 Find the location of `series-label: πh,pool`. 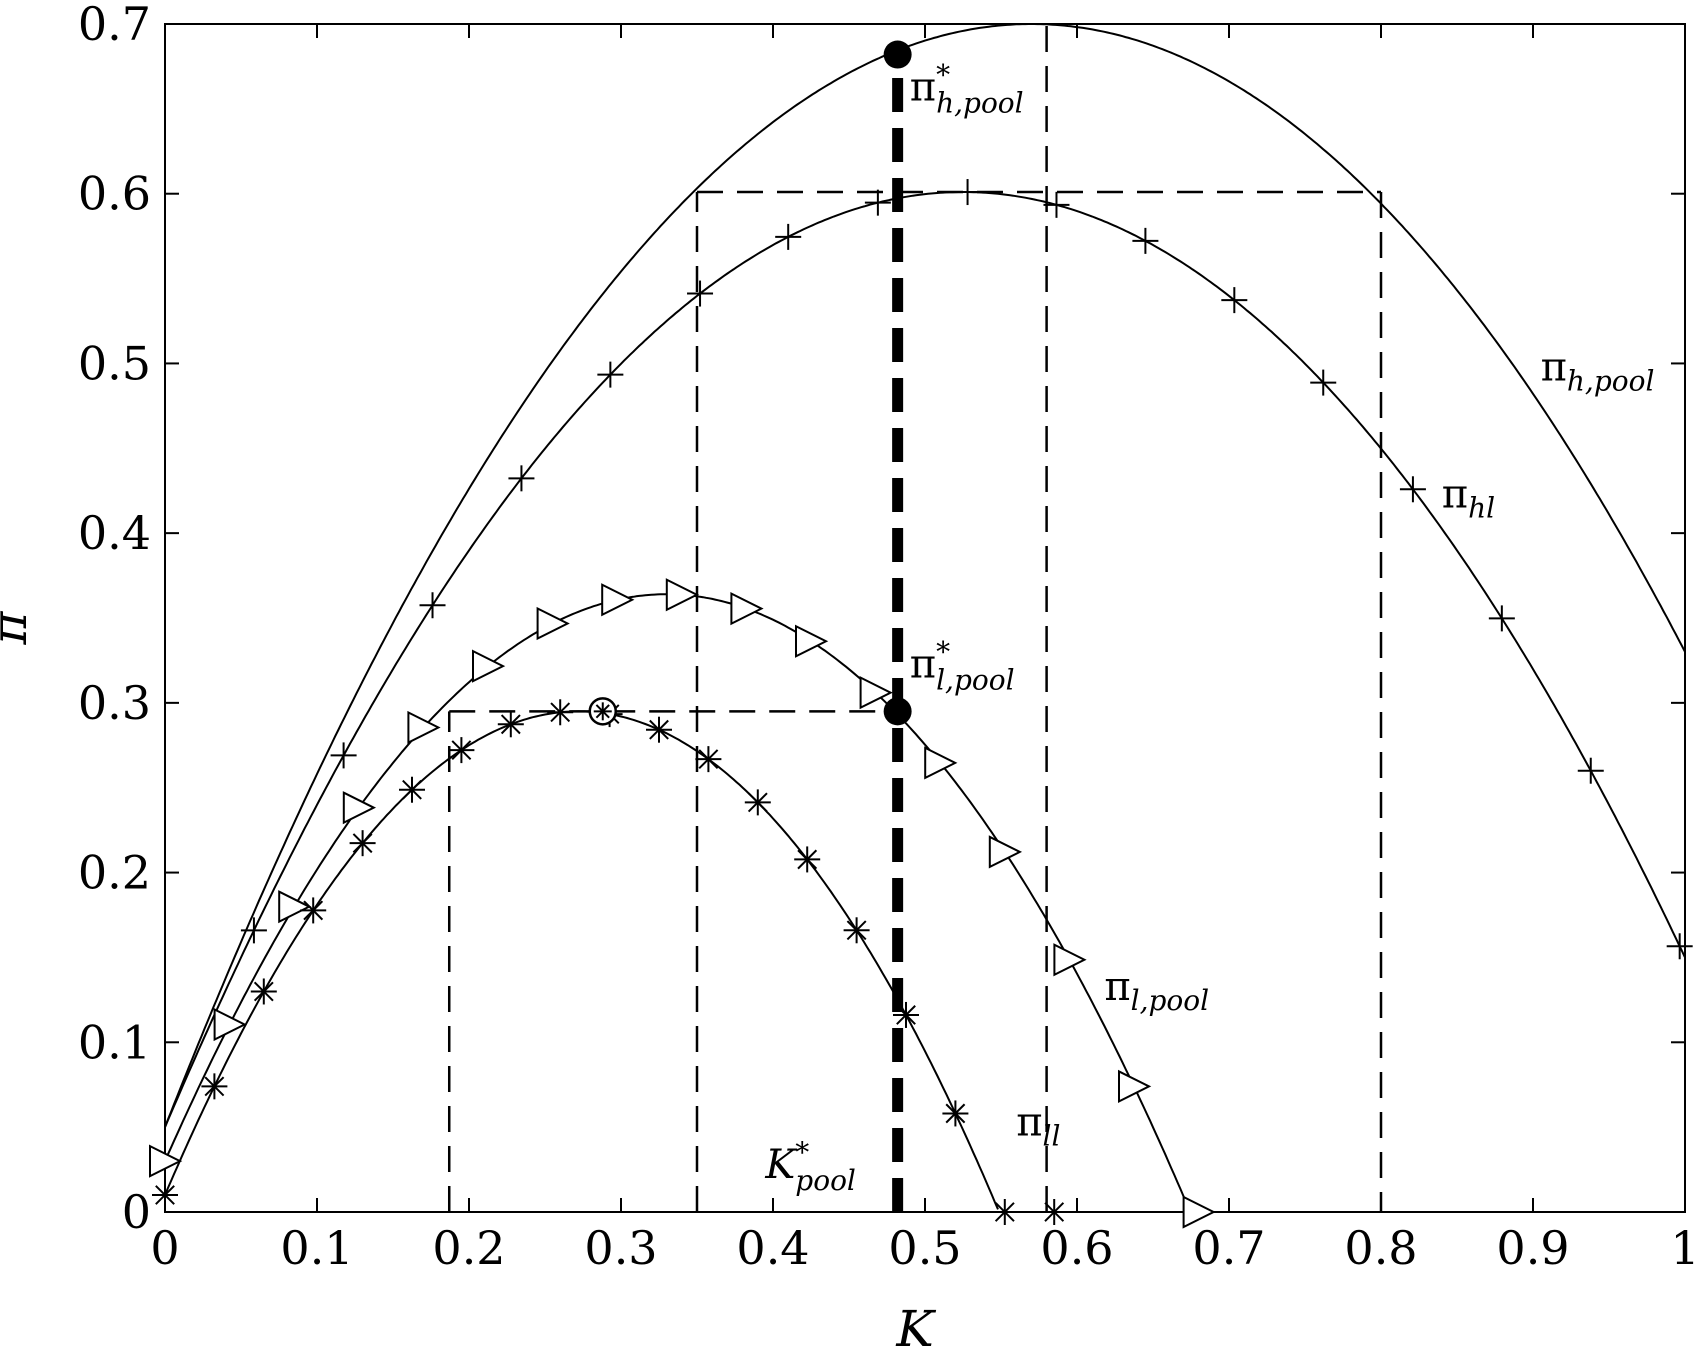

series-label: πh,pool is located at coordinates (1598, 370).